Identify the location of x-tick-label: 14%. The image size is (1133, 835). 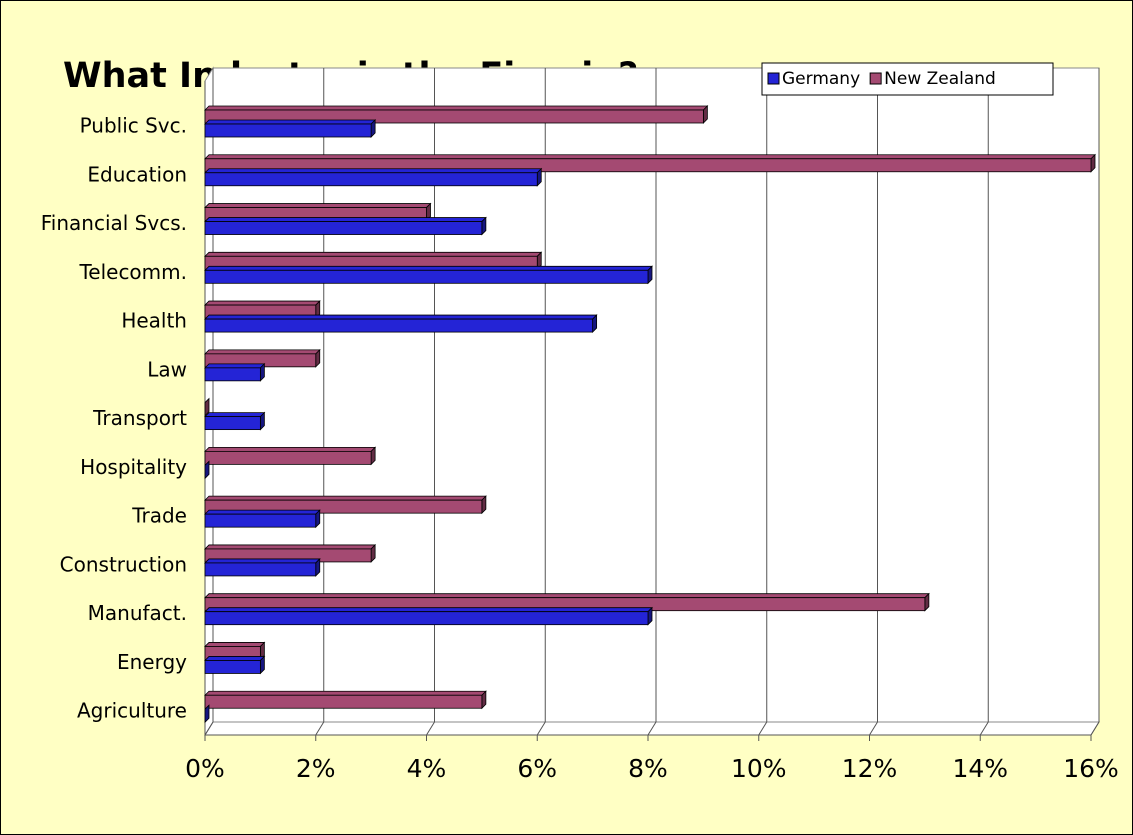
(980, 768).